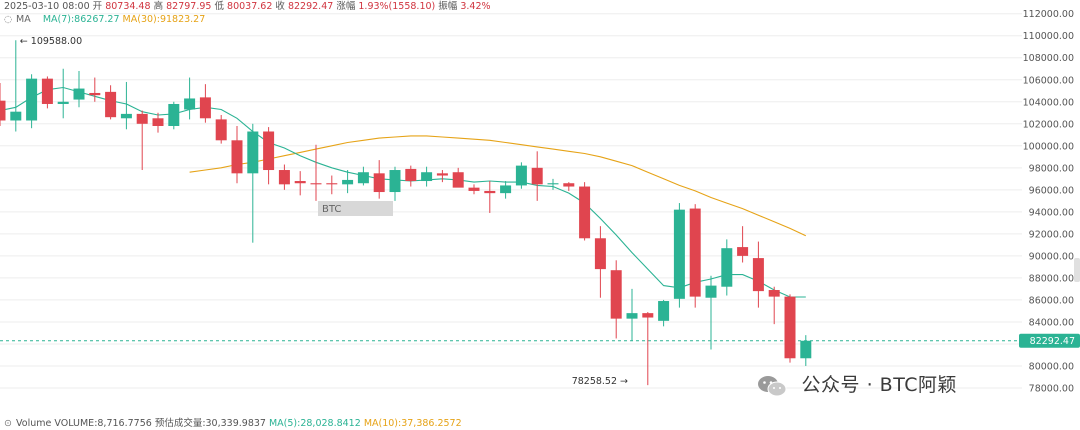  Describe the element at coordinates (1051, 234) in the screenshot. I see `y-tick-label: 92000.00` at that location.